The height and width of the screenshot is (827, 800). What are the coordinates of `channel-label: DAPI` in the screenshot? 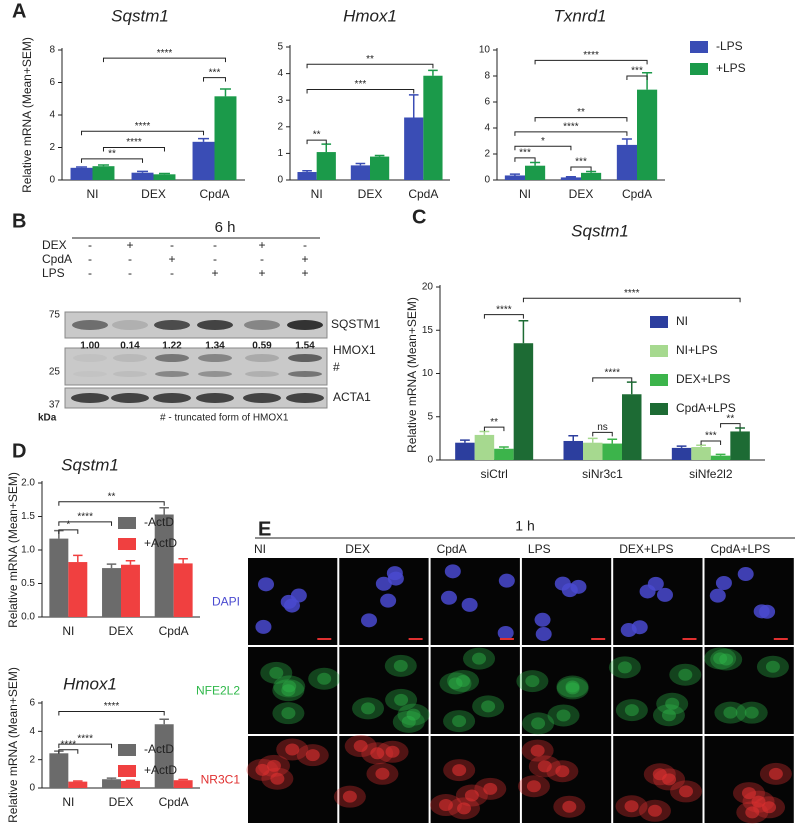 It's located at (226, 602).